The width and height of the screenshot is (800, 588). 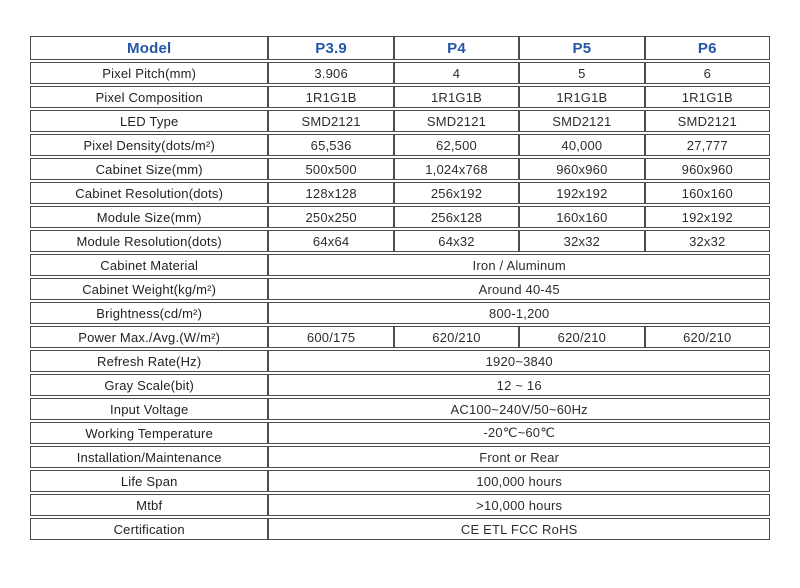 I want to click on row-label: Pixel Composition, so click(x=149, y=97).